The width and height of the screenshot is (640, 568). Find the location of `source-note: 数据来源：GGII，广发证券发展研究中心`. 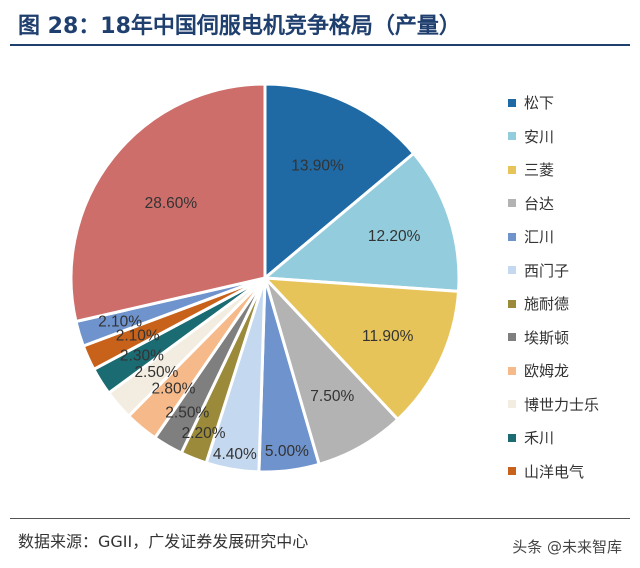

source-note: 数据来源：GGII，广发证券发展研究中心 is located at coordinates (163, 541).